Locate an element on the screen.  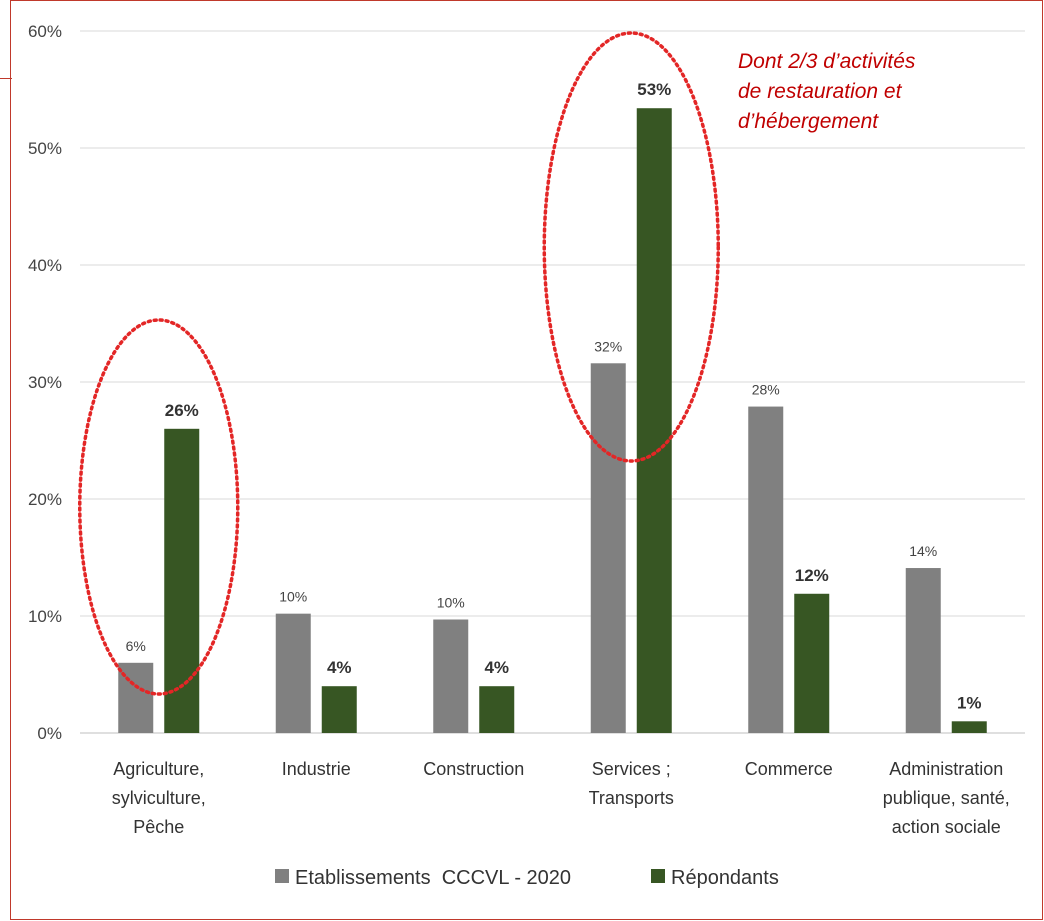
x-tick-label: Services ; Transports is located at coordinates (631, 783).